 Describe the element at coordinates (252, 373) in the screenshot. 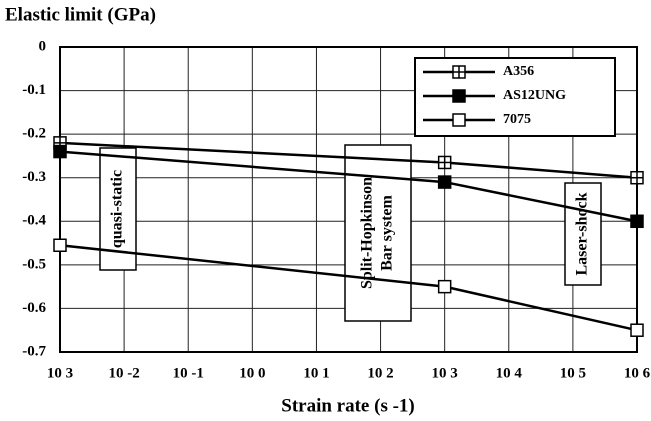

I see `x-tick-label: 10 0` at that location.